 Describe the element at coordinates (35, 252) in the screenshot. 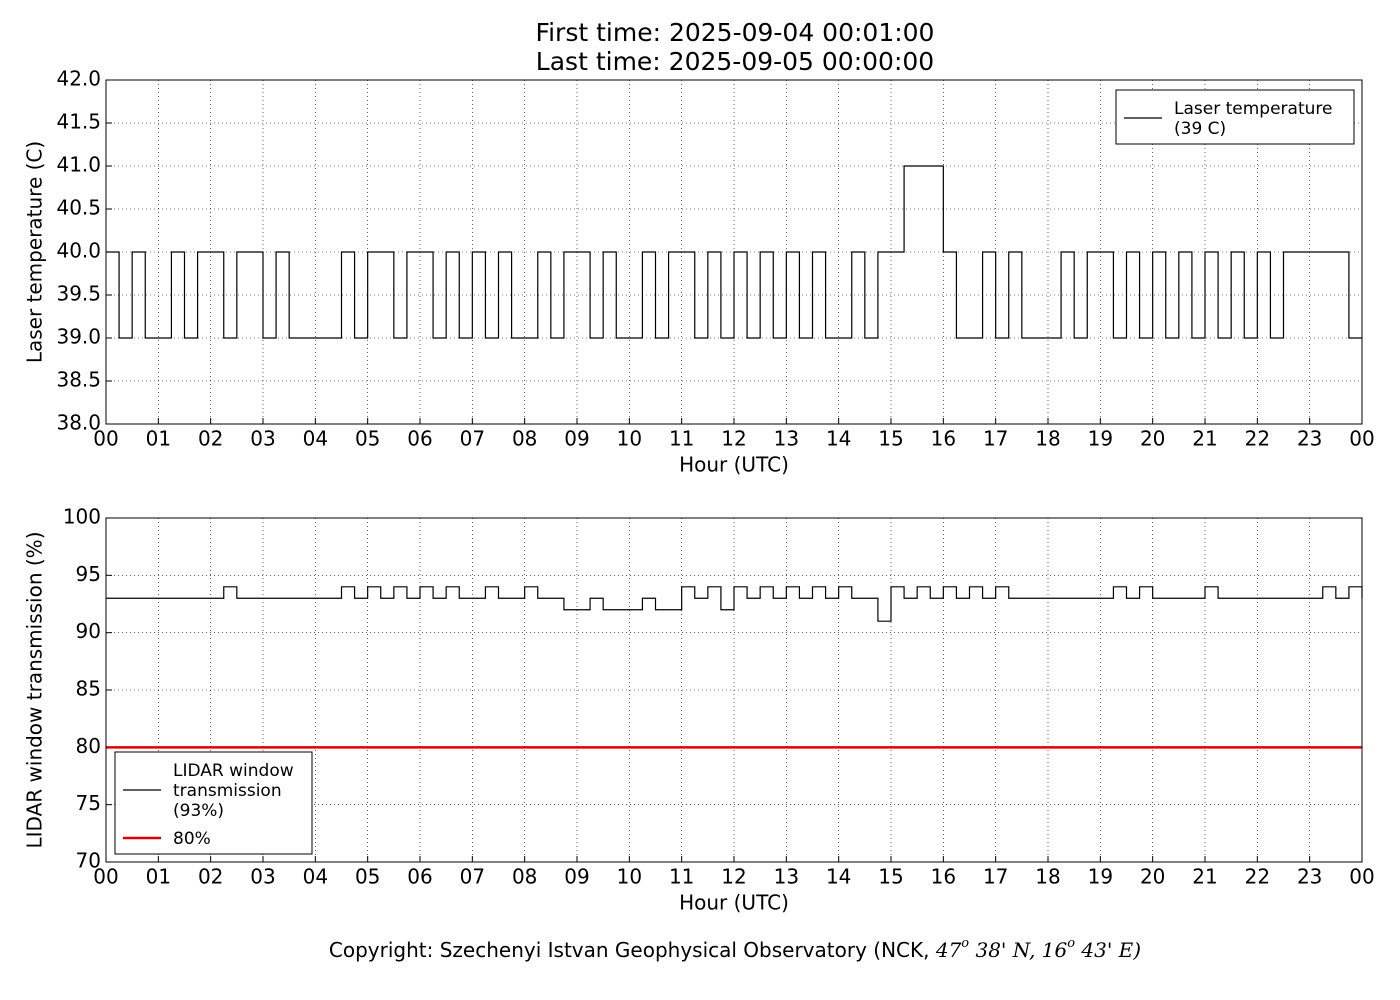

I see `y-axis-label: Laser temperature (C)` at that location.